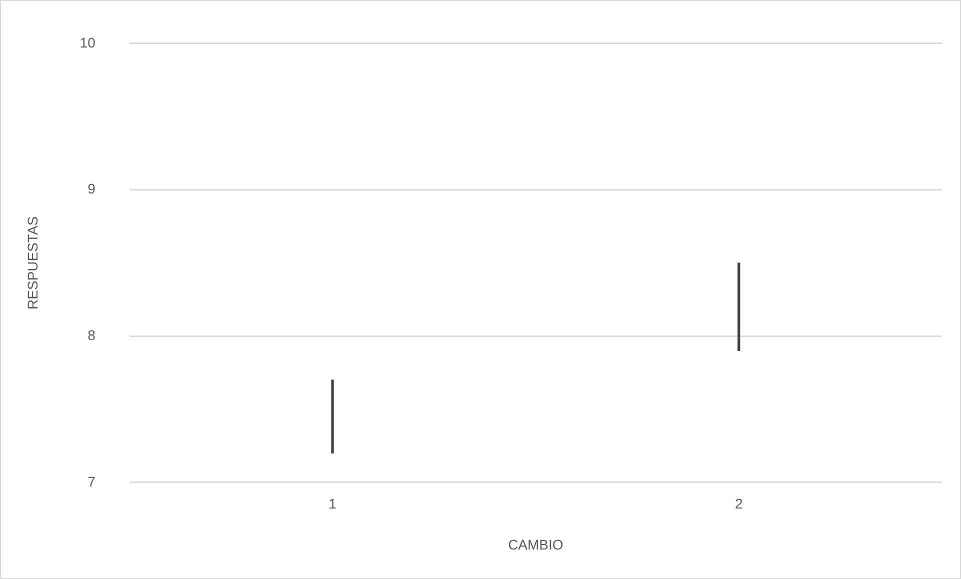  Describe the element at coordinates (92, 481) in the screenshot. I see `y-tick-label: 7` at that location.